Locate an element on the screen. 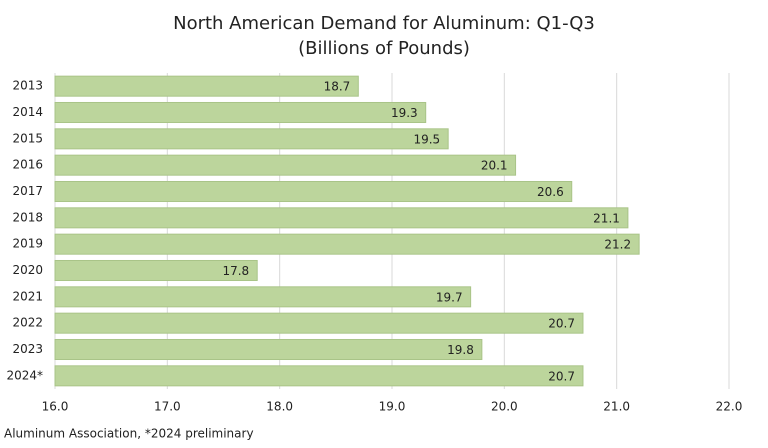 Image resolution: width=768 pixels, height=448 pixels. y-tick-label: 2019 is located at coordinates (27, 244).